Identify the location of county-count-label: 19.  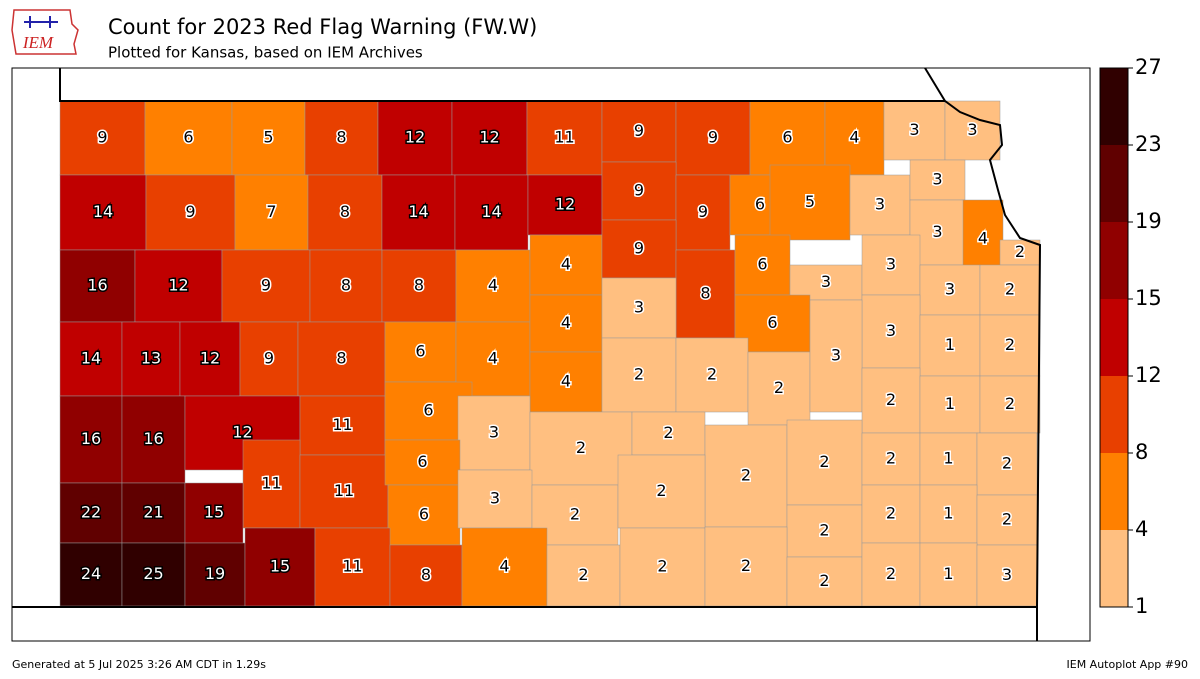
(215, 573).